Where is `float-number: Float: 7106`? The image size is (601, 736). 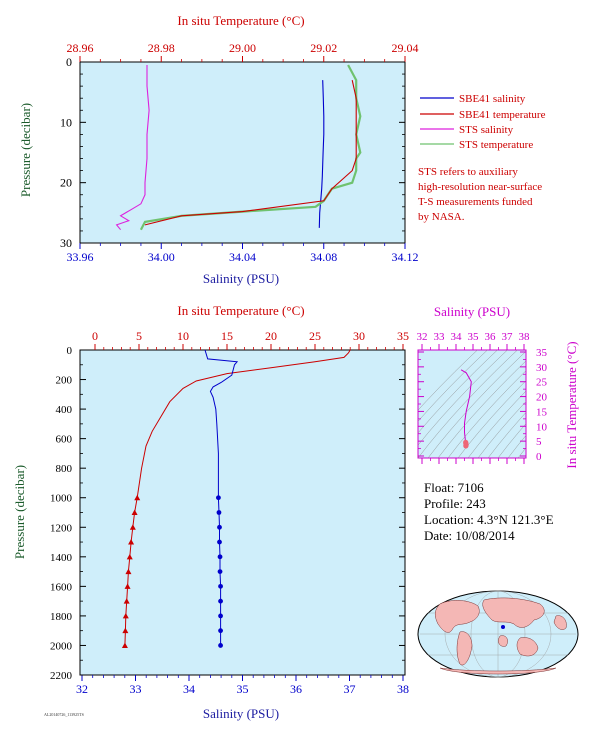
float-number: Float: 7106 is located at coordinates (454, 487).